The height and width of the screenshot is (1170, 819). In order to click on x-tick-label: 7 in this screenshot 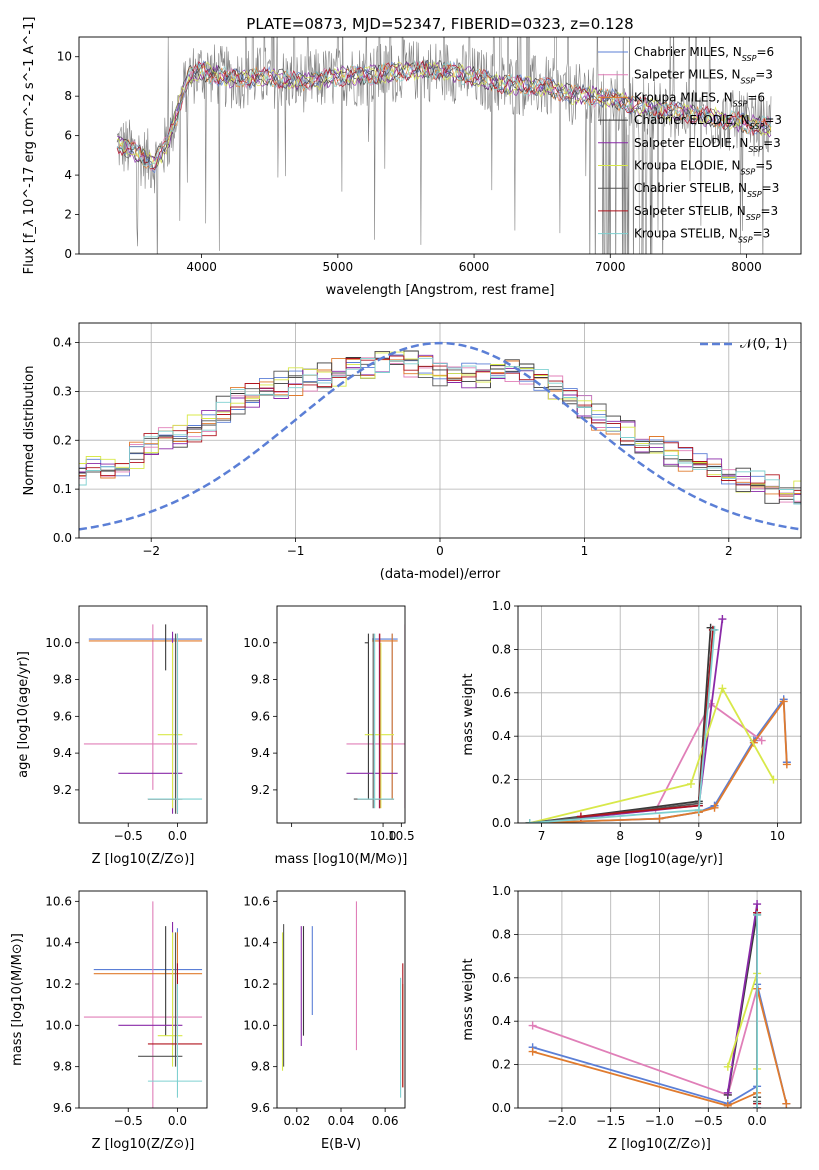, I will do `click(542, 836)`.